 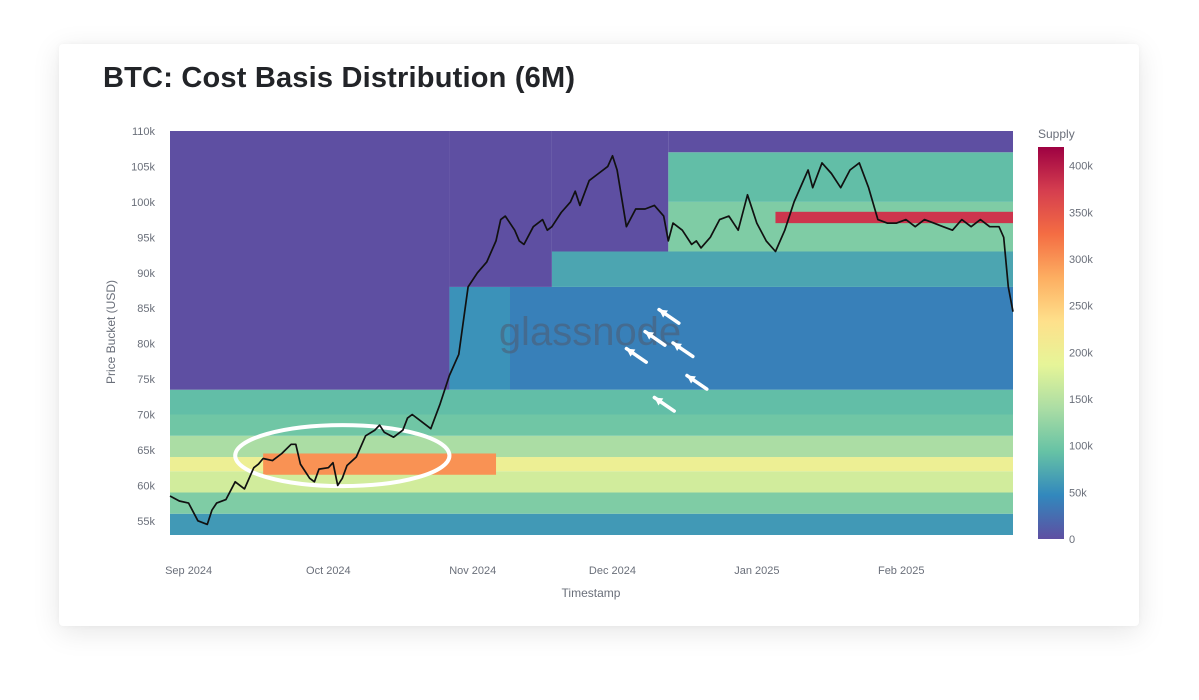 I want to click on watermark-text: glassnode, so click(x=590, y=332).